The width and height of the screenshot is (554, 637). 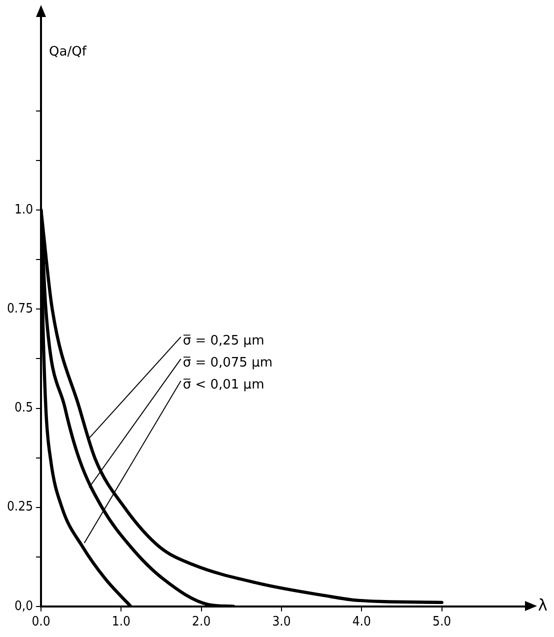 What do you see at coordinates (20, 309) in the screenshot?
I see `y-tick-label: 0.75` at bounding box center [20, 309].